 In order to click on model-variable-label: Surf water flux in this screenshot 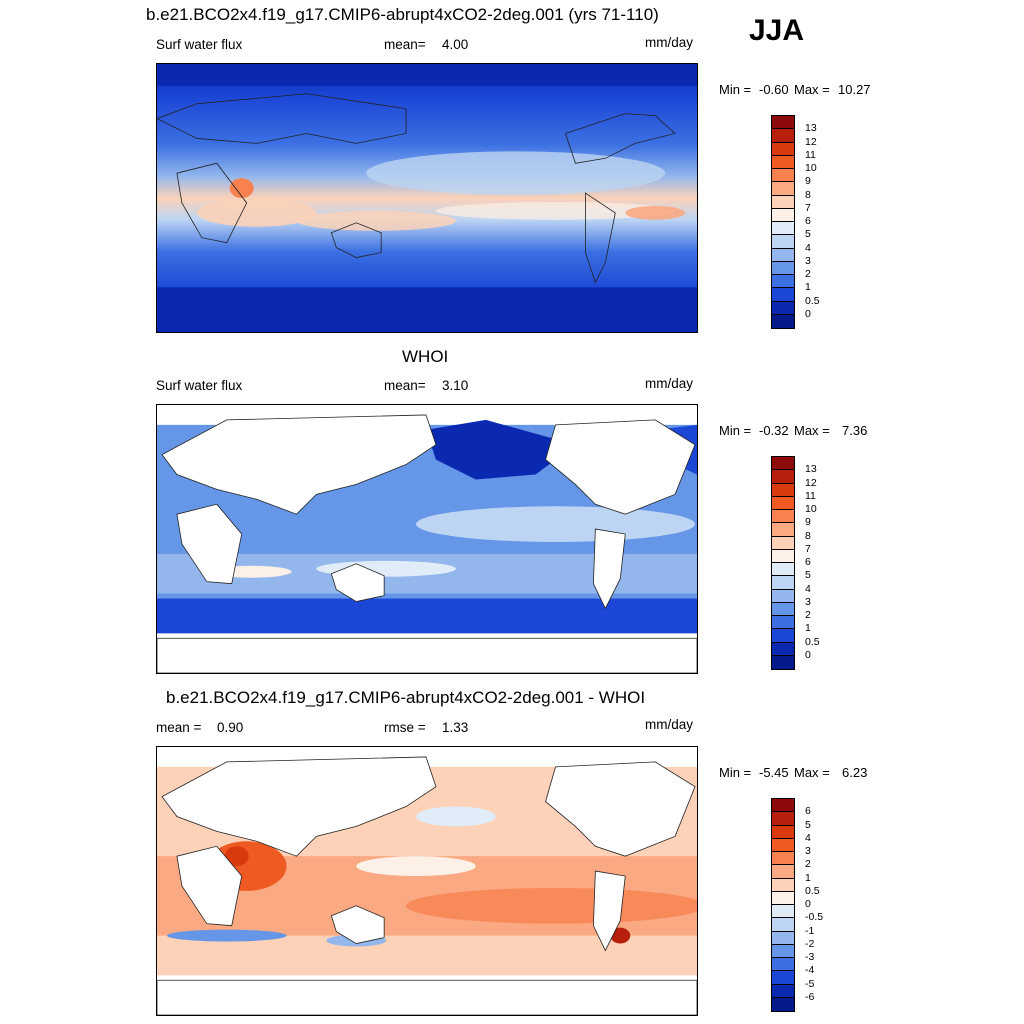, I will do `click(199, 44)`.